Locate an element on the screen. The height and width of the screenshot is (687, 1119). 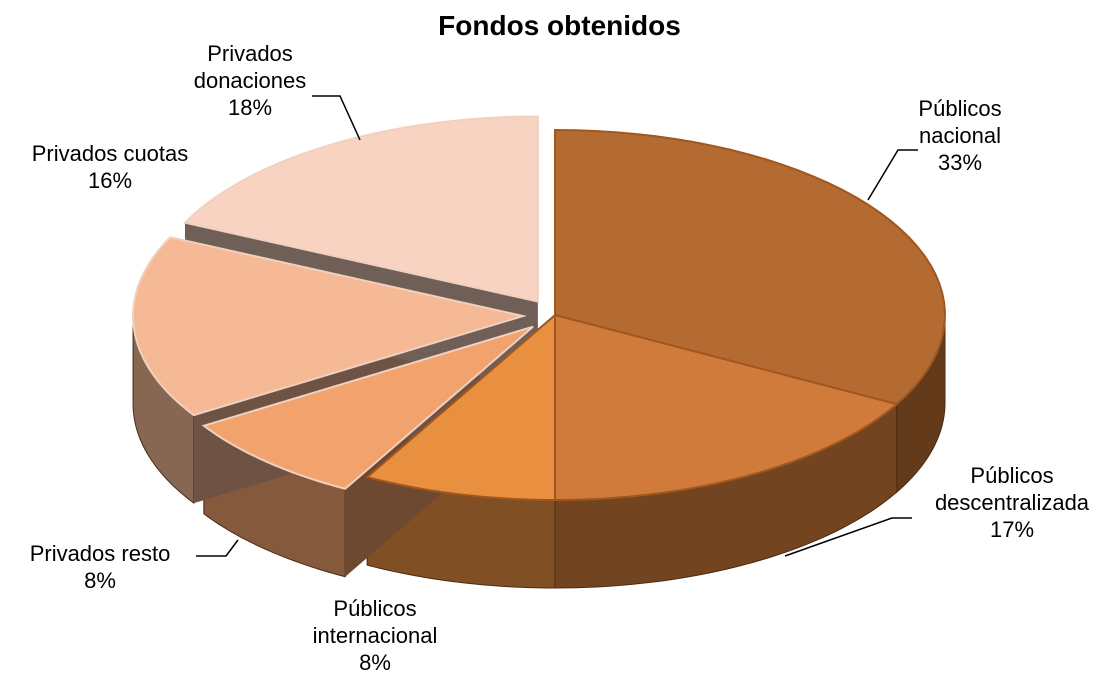
data-label-value: 33% is located at coordinates (960, 162).